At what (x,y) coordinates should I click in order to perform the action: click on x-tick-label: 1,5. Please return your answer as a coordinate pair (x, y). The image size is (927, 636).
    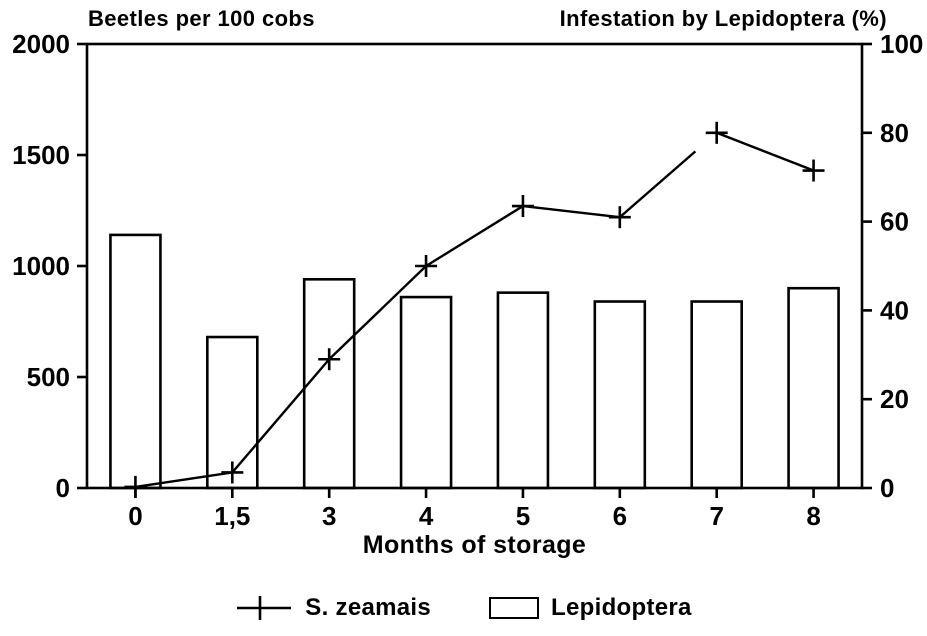
    Looking at the image, I should click on (232, 516).